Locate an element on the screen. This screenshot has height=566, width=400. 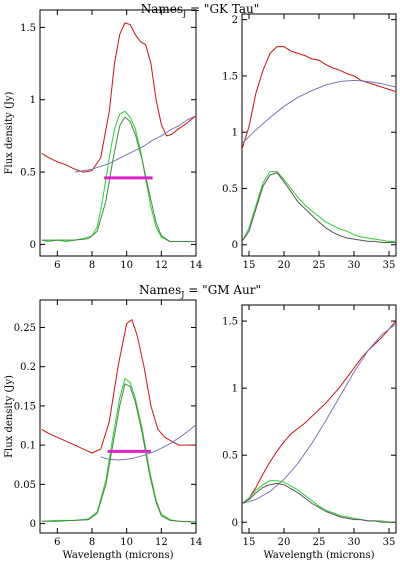
panel-title: NamesJ = "GK Tau" is located at coordinates (200, 10).